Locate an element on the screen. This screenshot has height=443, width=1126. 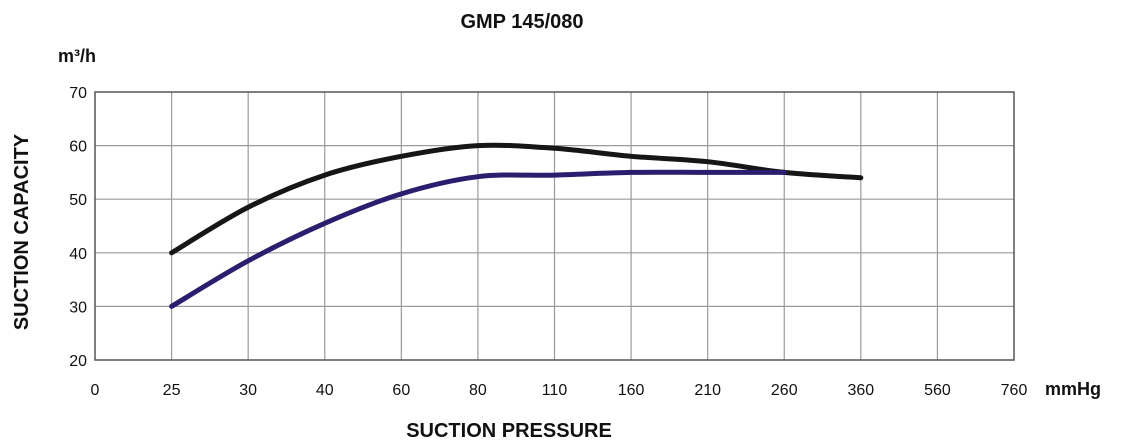
y-tick-labels: 20 30 40 50 60 70 is located at coordinates (78, 227).